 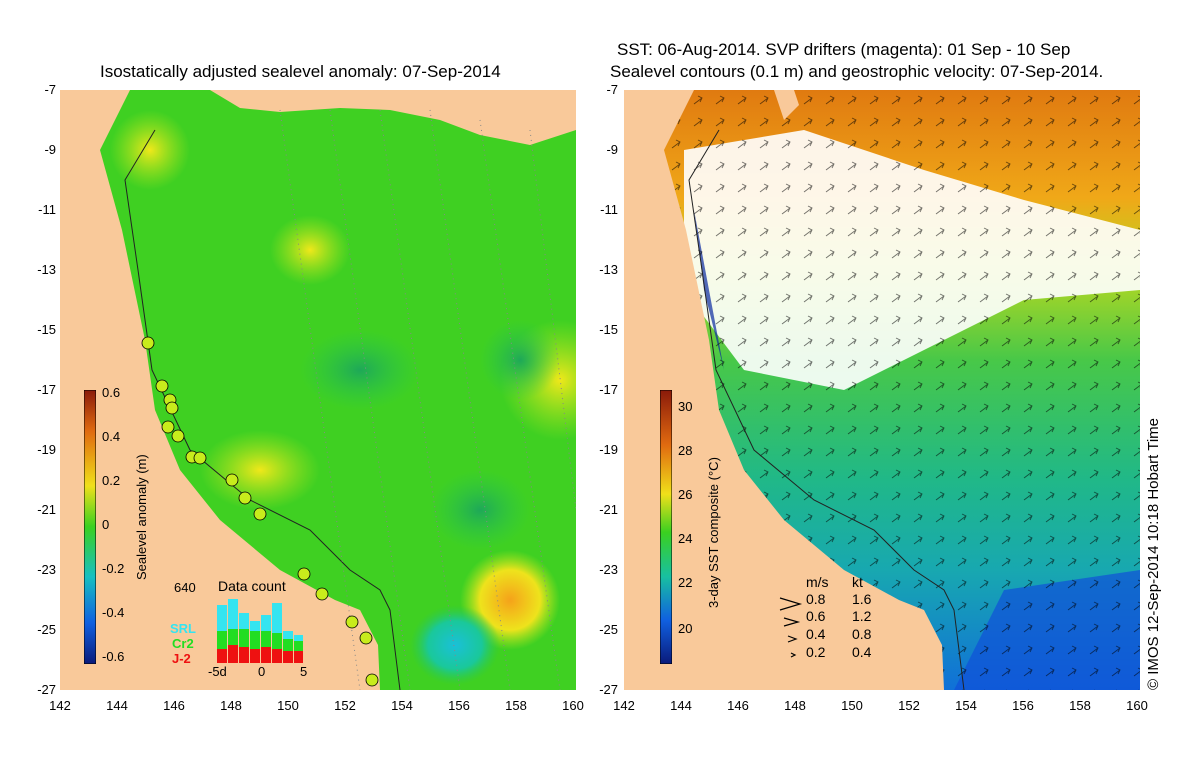 What do you see at coordinates (262, 671) in the screenshot?
I see `data-count-xlabel: 0` at bounding box center [262, 671].